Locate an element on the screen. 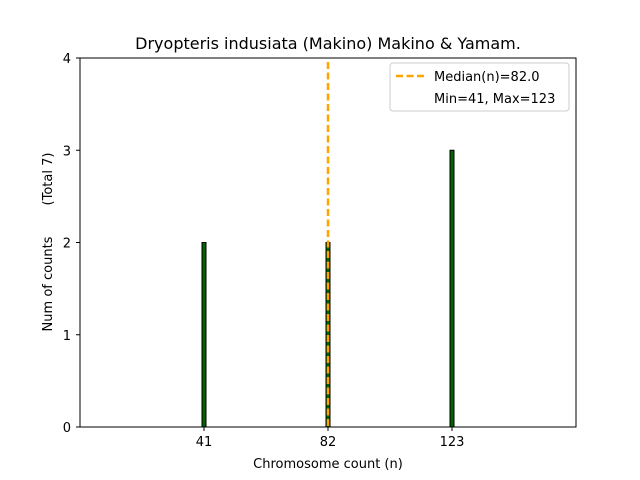 This screenshot has height=480, width=640. y-axis-total-note: (Total 7) is located at coordinates (48, 179).